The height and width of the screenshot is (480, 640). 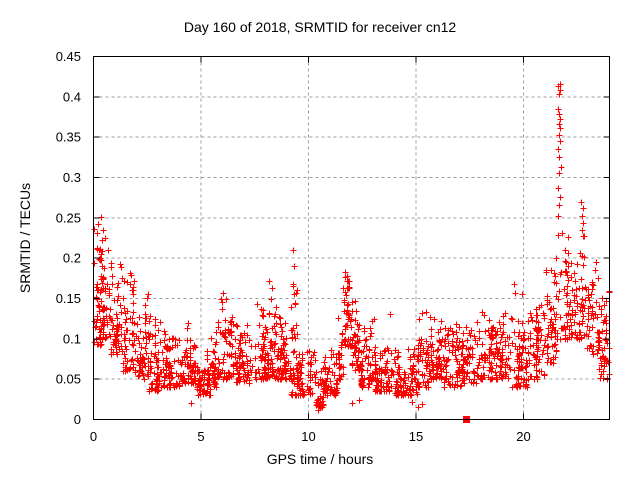 I want to click on x-tick-label: 20, so click(x=523, y=436).